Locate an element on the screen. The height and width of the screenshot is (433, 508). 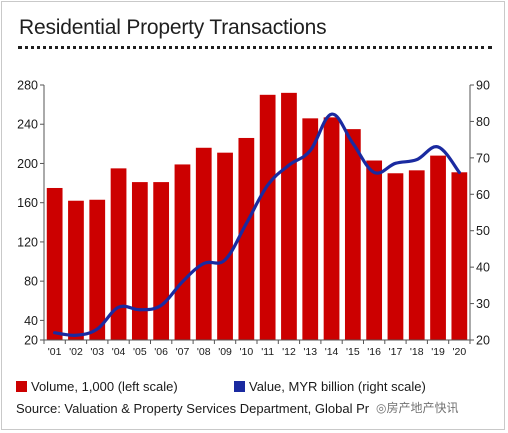
x-tick-label-9: '10 is located at coordinates (247, 352).